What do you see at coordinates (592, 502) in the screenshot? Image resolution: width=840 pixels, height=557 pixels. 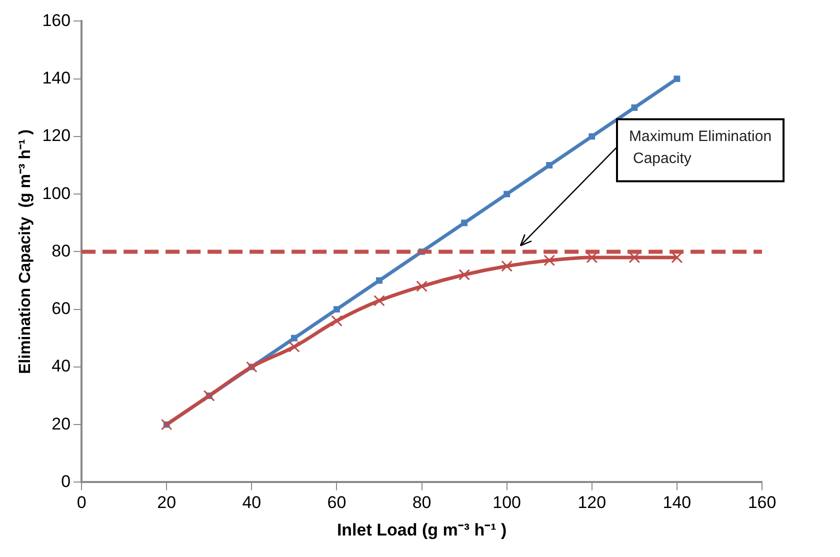 I see `x-tick-label: 120` at bounding box center [592, 502].